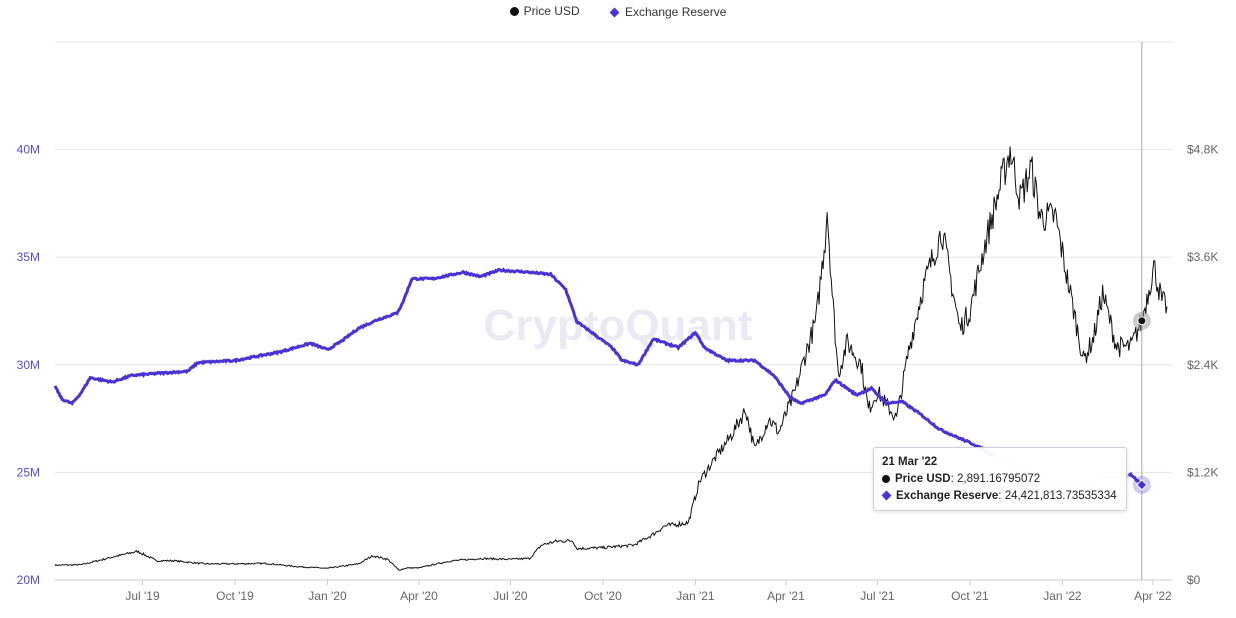 The image size is (1236, 618). What do you see at coordinates (923, 478) in the screenshot?
I see `tooltip-price-label: Price USD` at bounding box center [923, 478].